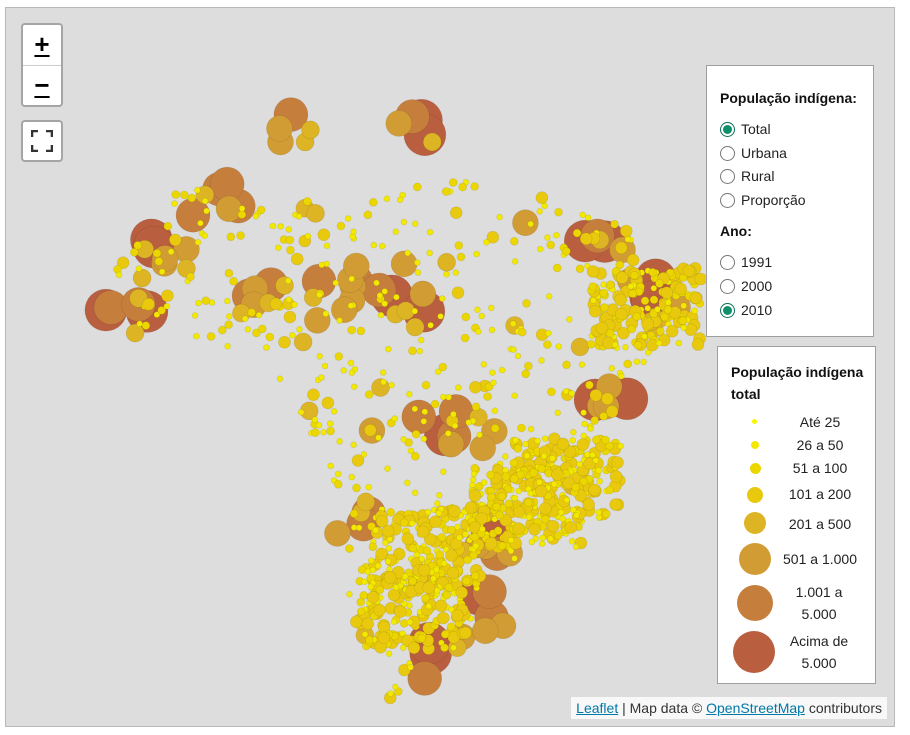 The width and height of the screenshot is (910, 735). Describe the element at coordinates (755, 708) in the screenshot. I see `osm-link: OpenStreetMap` at that location.